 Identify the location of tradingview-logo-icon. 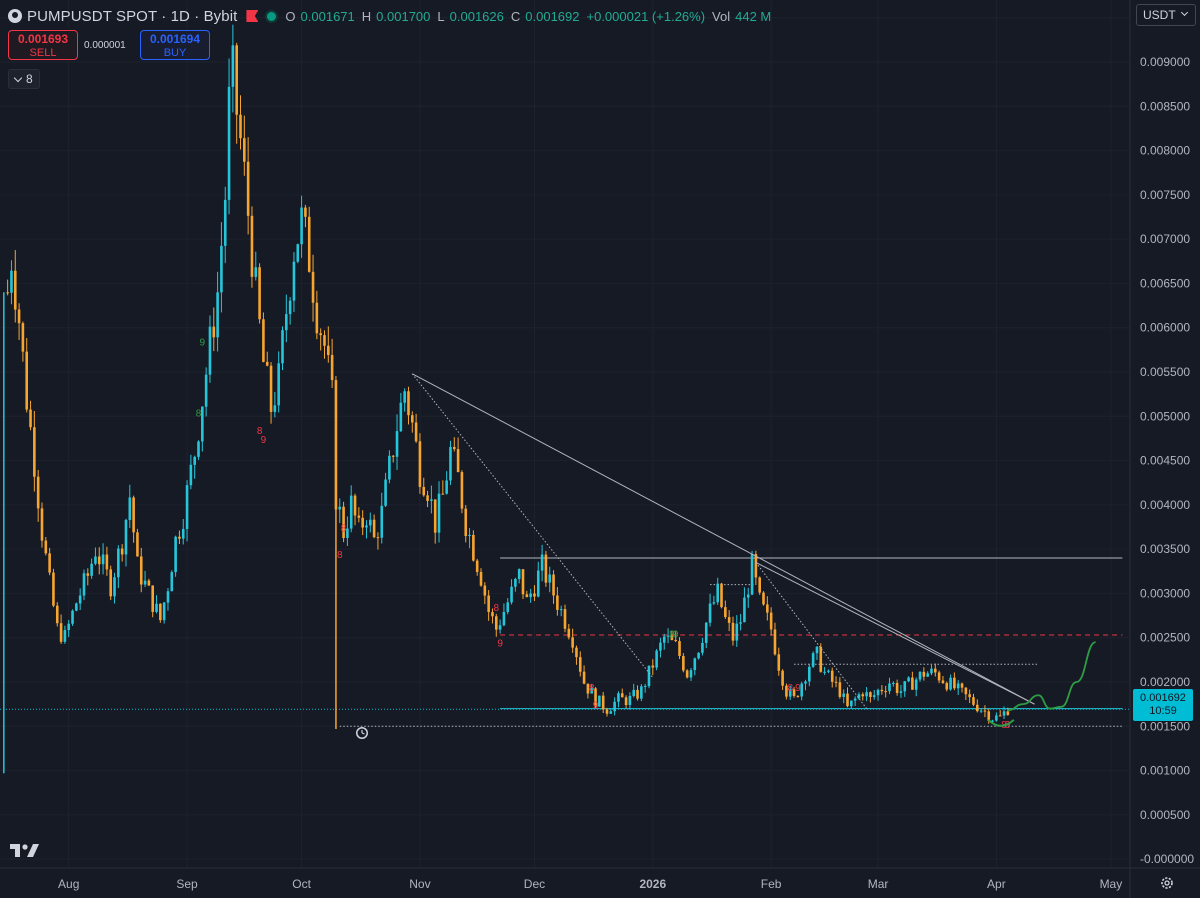
(25, 850).